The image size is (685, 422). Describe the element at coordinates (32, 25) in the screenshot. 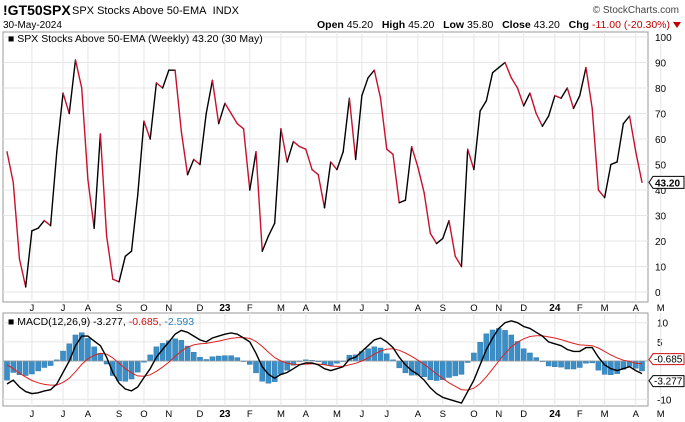

I see `quote-date: 30-May-2024` at that location.